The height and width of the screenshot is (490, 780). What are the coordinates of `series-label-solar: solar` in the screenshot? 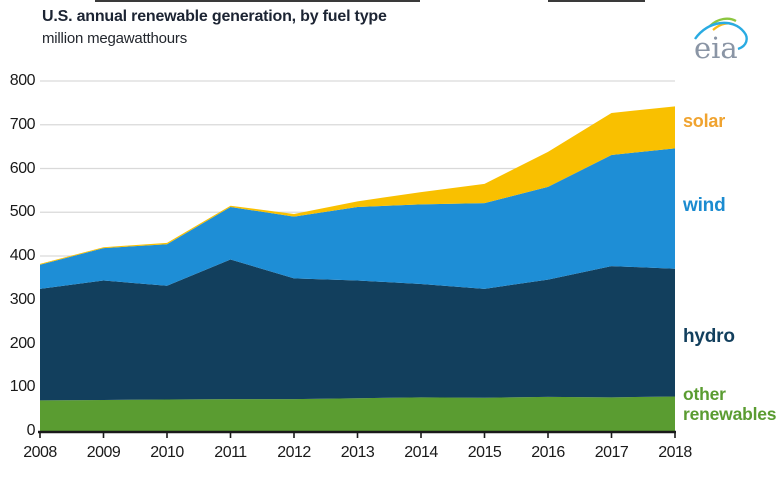 It's located at (704, 121).